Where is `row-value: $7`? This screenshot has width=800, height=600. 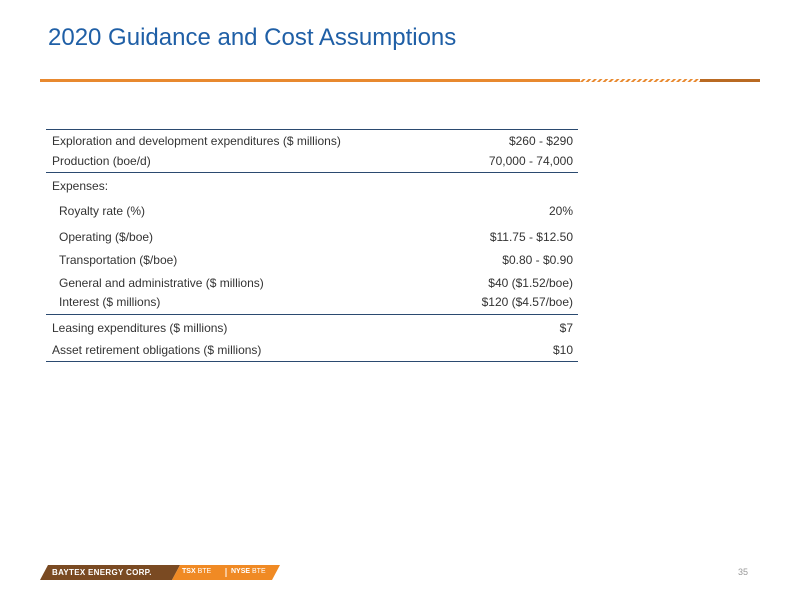 row-value: $7 is located at coordinates (566, 328).